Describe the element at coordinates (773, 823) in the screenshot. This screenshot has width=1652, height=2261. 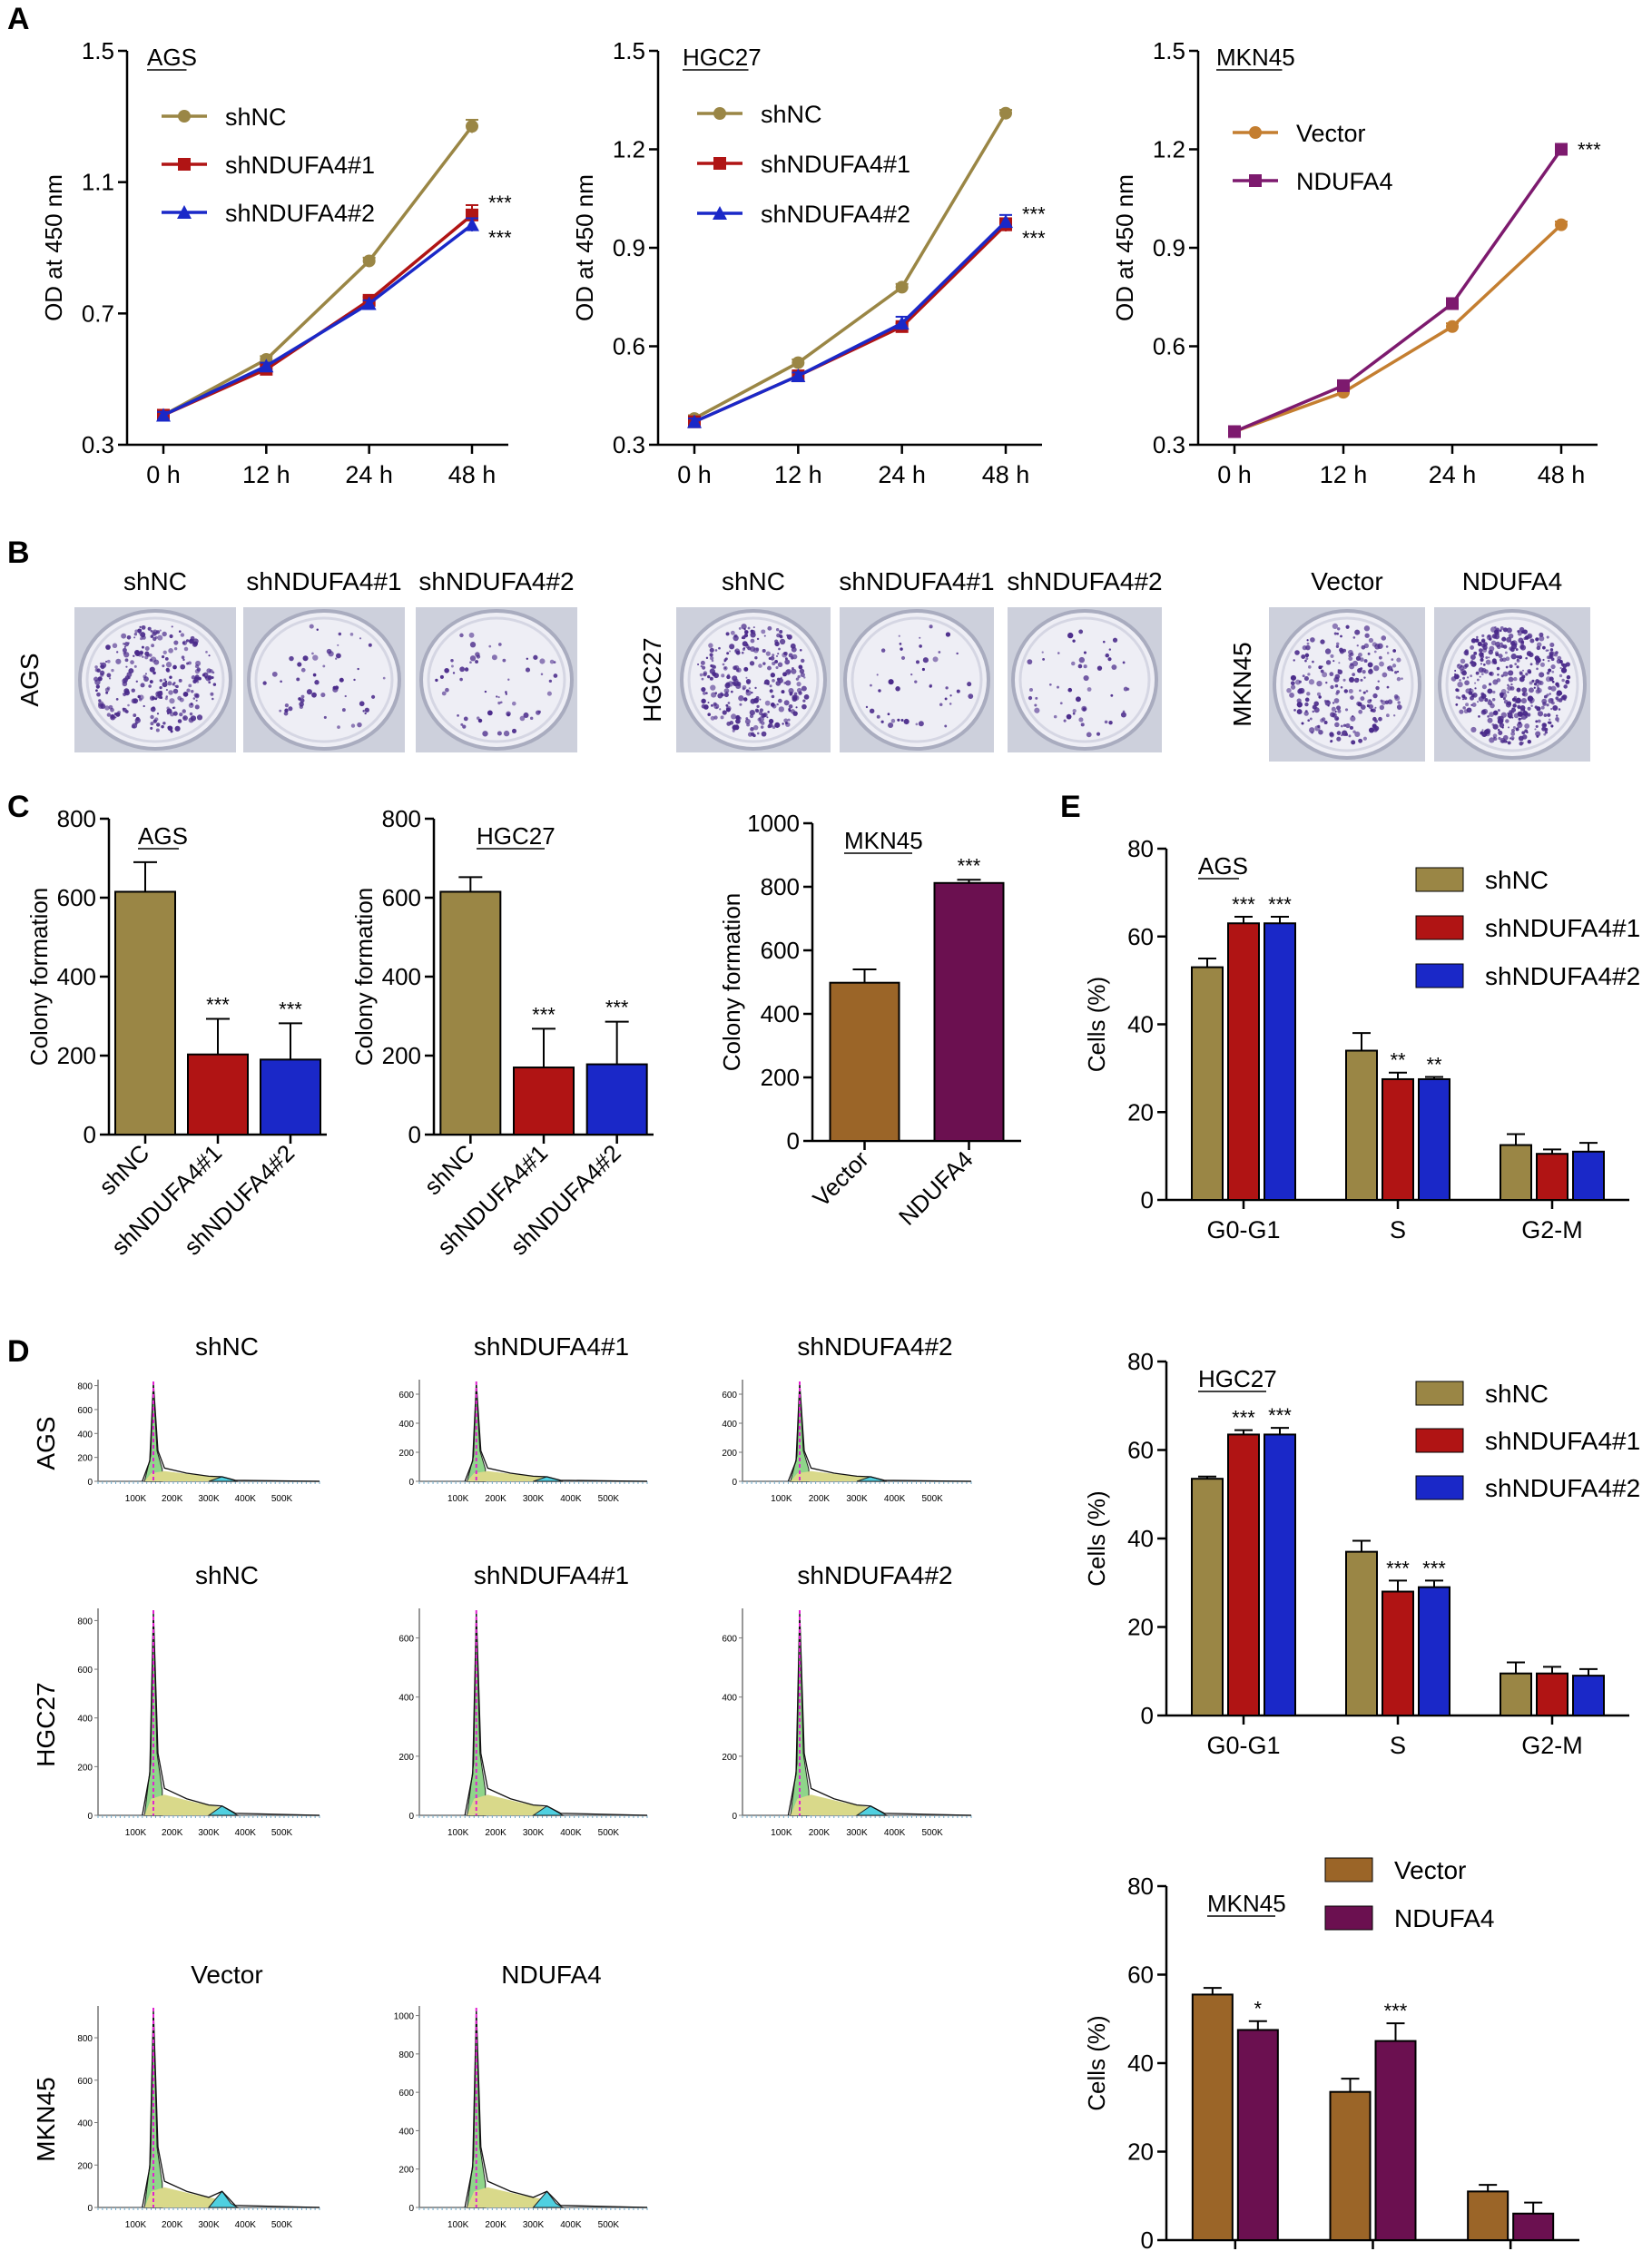
I see `y-tick-label: 1000` at that location.